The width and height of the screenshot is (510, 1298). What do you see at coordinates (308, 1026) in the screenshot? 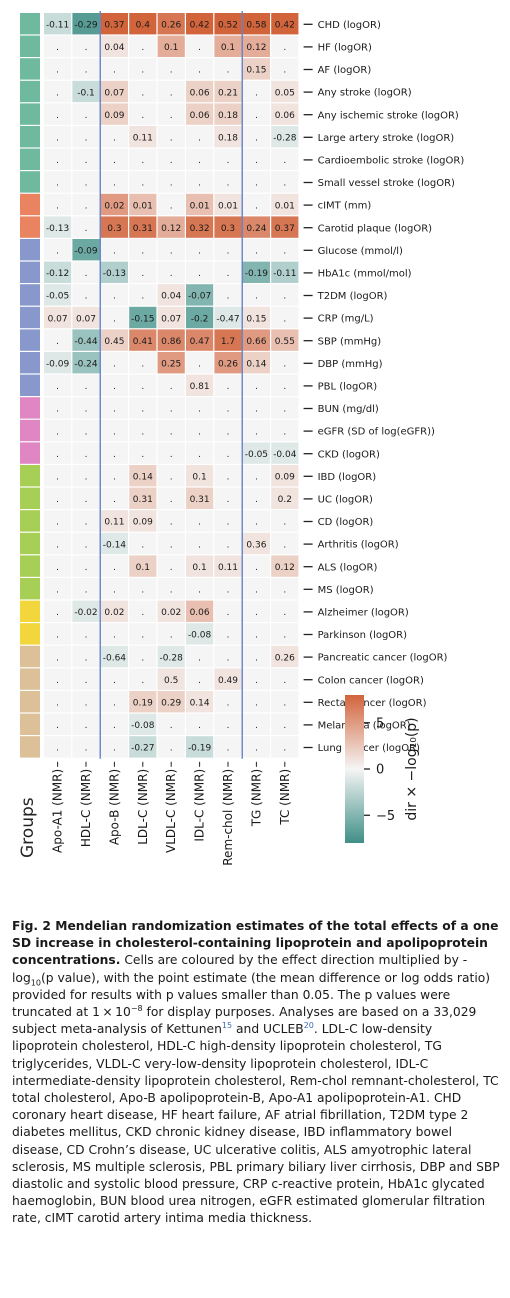
I see `reference-20: 20` at bounding box center [308, 1026].